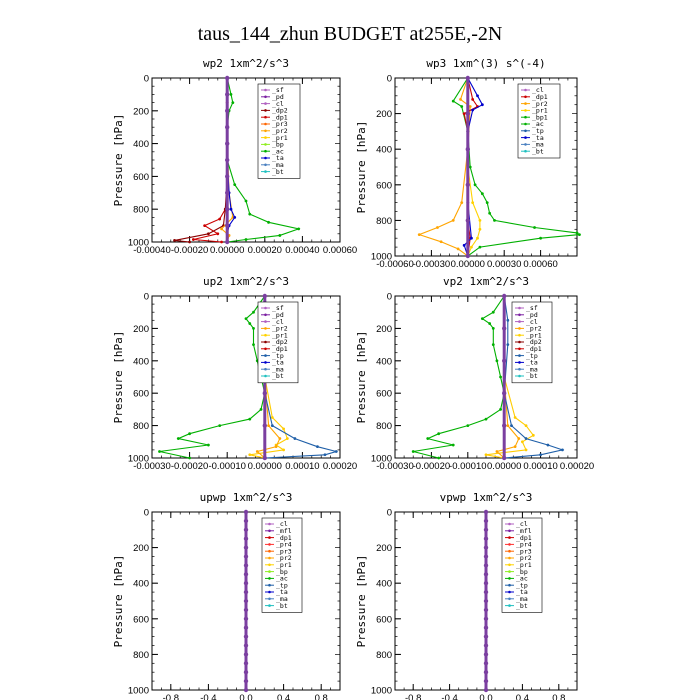  Describe the element at coordinates (278, 308) in the screenshot. I see `legend-label: _sf` at that location.